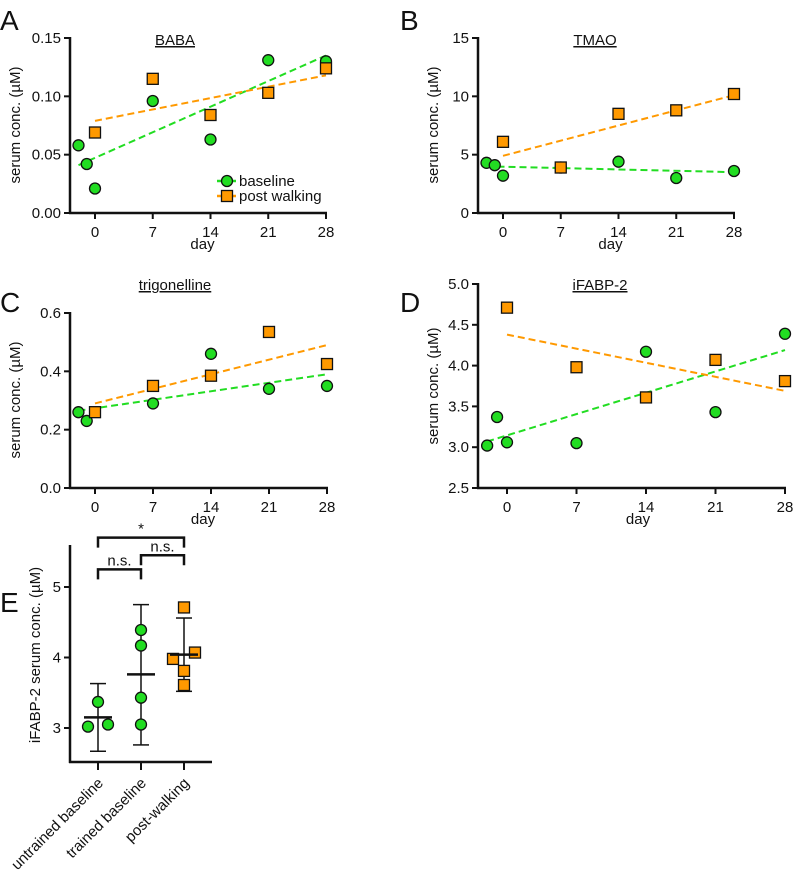 This screenshot has height=881, width=796. Describe the element at coordinates (458, 366) in the screenshot. I see `y-tick-label: 4.0` at that location.